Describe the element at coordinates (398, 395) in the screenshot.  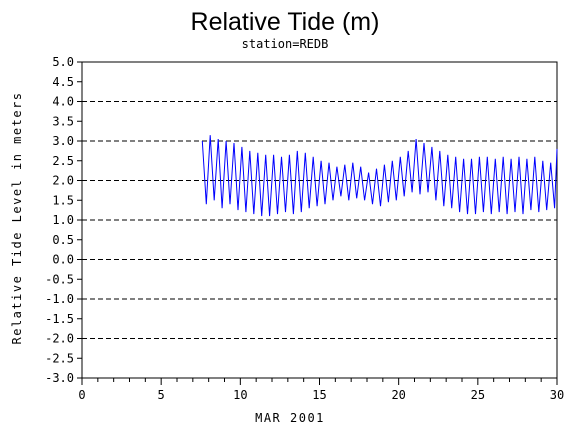
I see `x-tick-label: 20` at that location.